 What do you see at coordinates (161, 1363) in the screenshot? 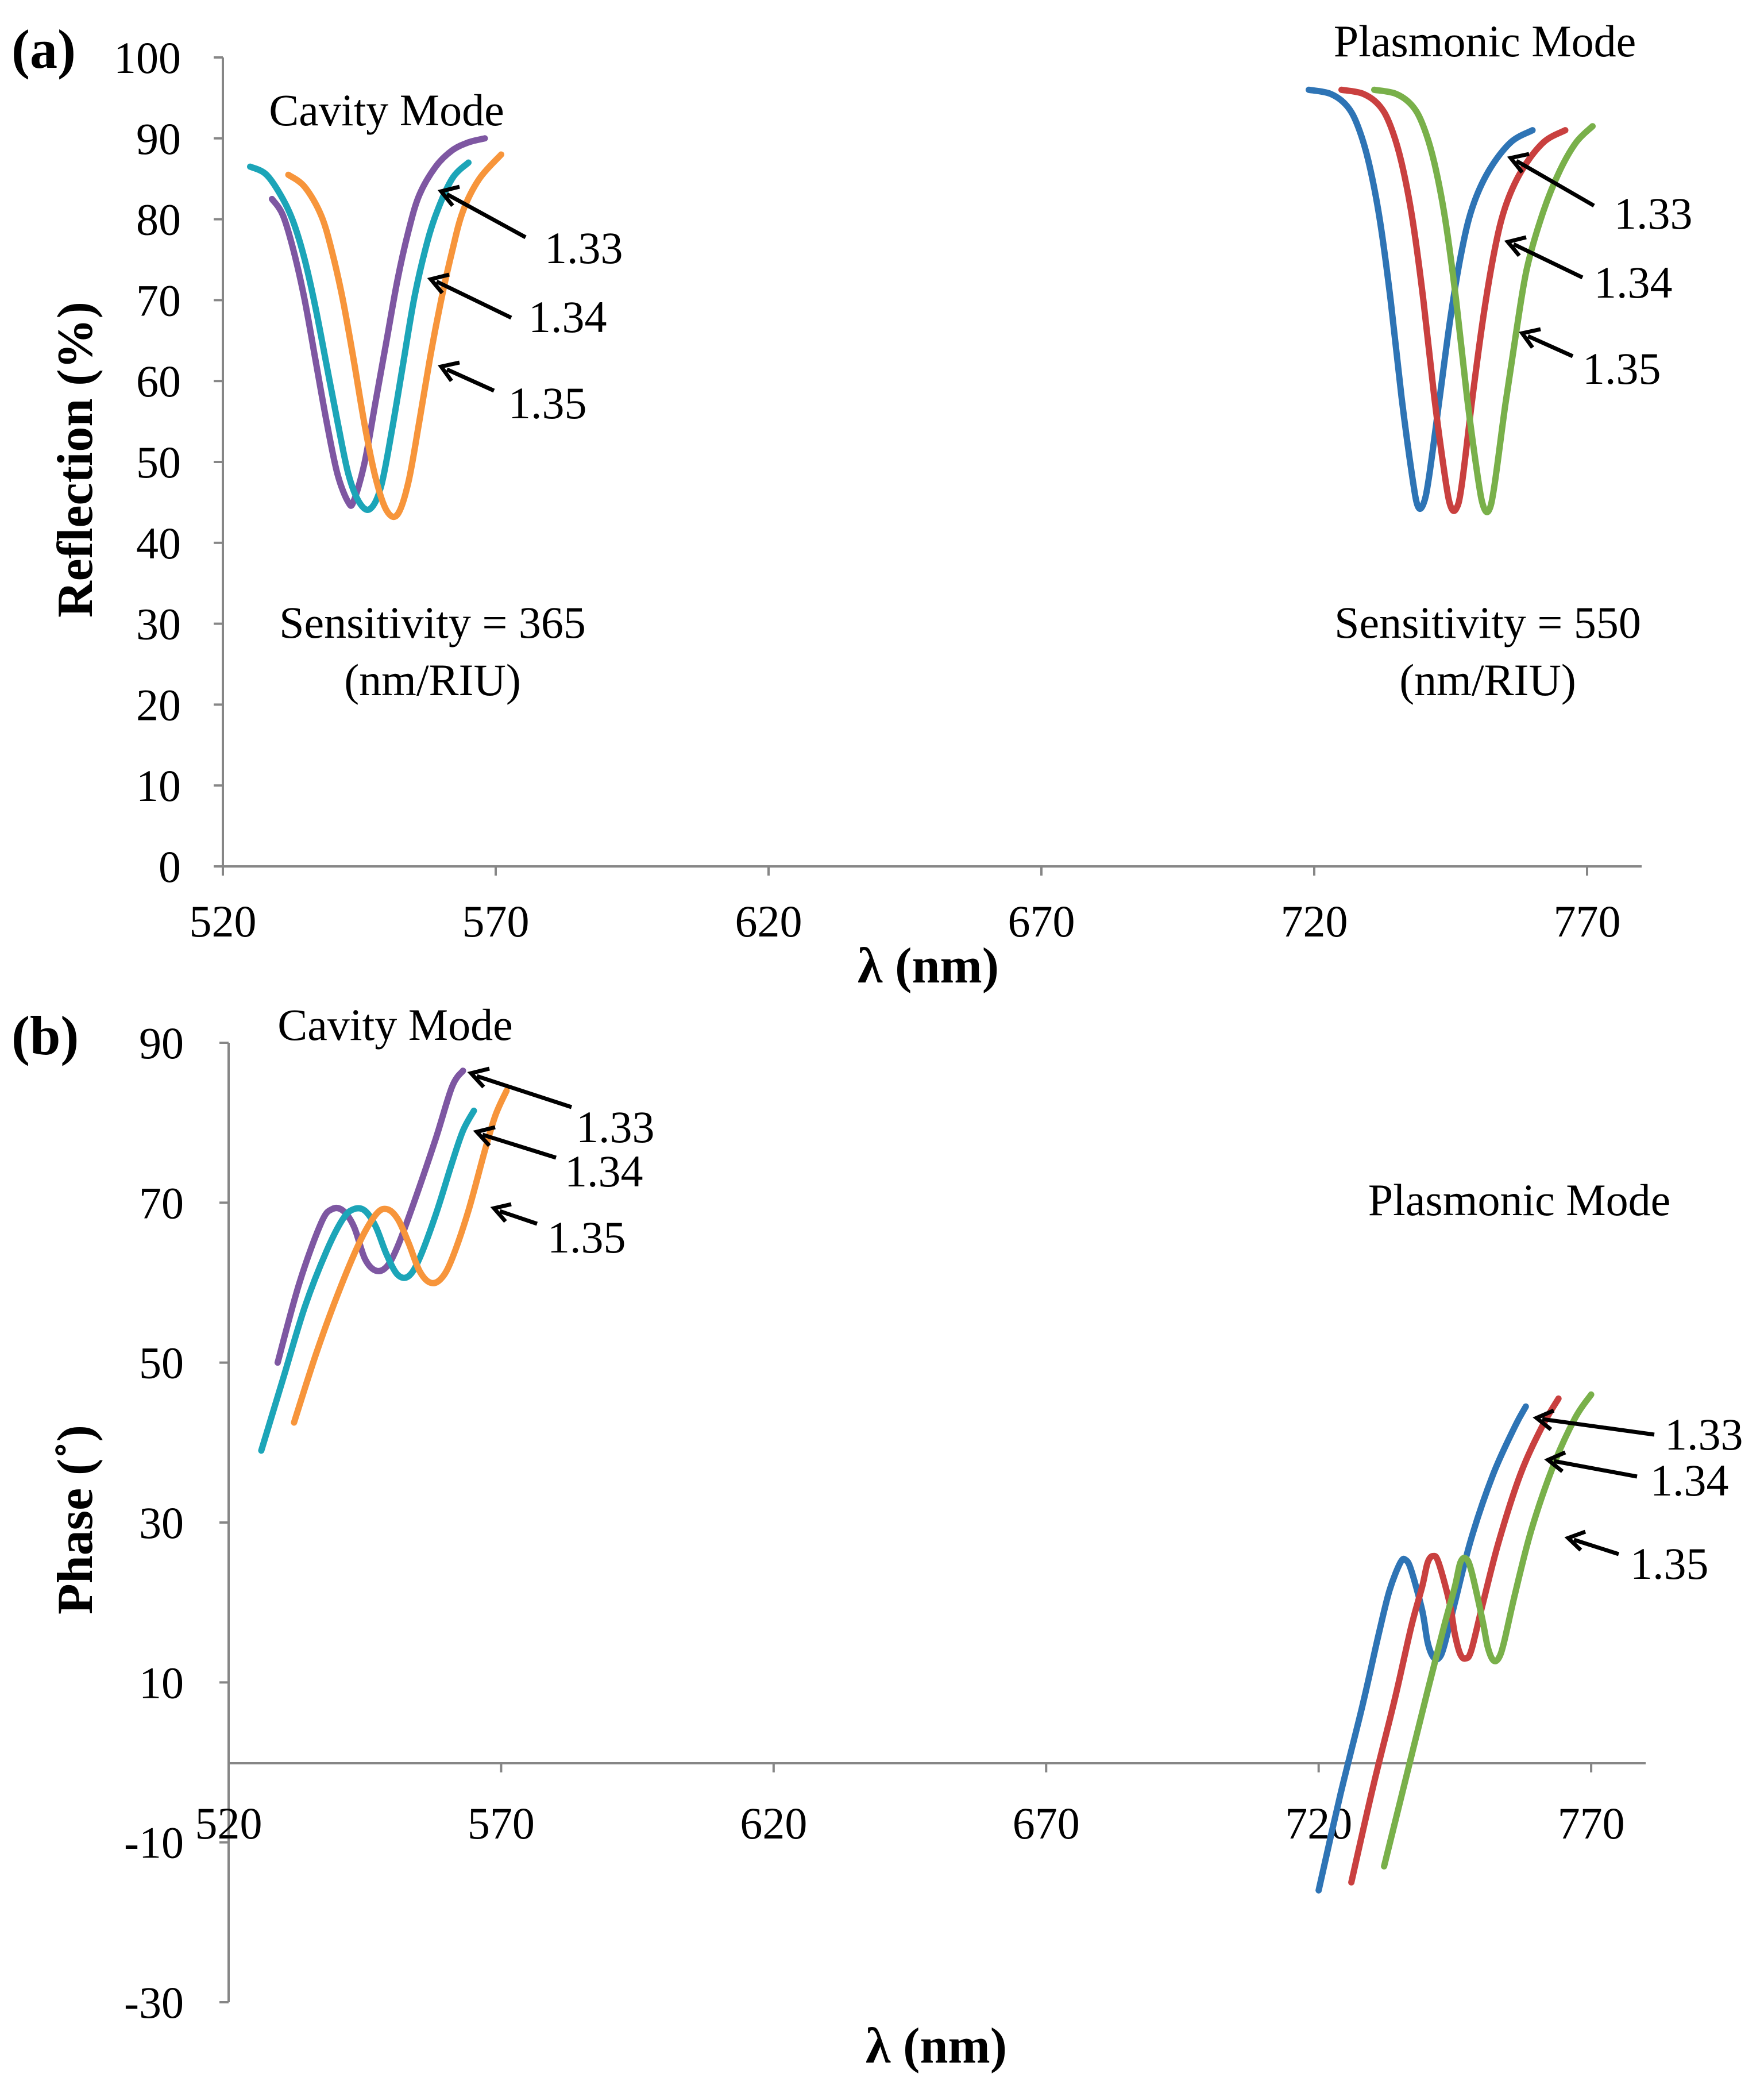
I see `panel-b-y-tick-label: 50` at bounding box center [161, 1363].